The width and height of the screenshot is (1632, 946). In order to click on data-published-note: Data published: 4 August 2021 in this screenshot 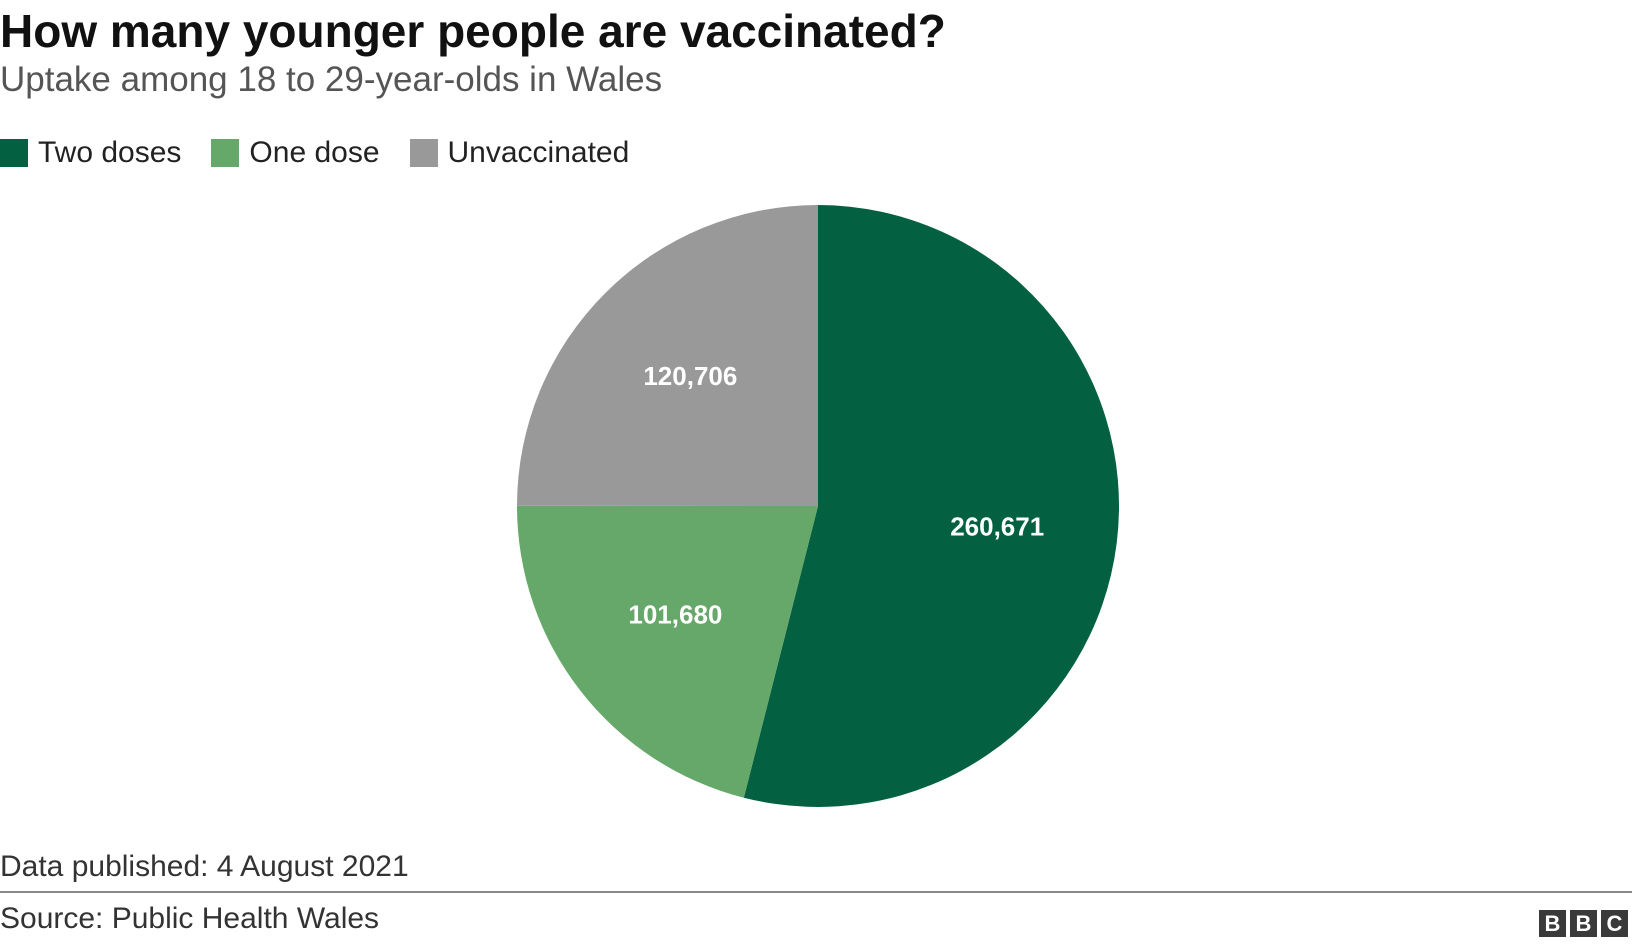, I will do `click(204, 866)`.